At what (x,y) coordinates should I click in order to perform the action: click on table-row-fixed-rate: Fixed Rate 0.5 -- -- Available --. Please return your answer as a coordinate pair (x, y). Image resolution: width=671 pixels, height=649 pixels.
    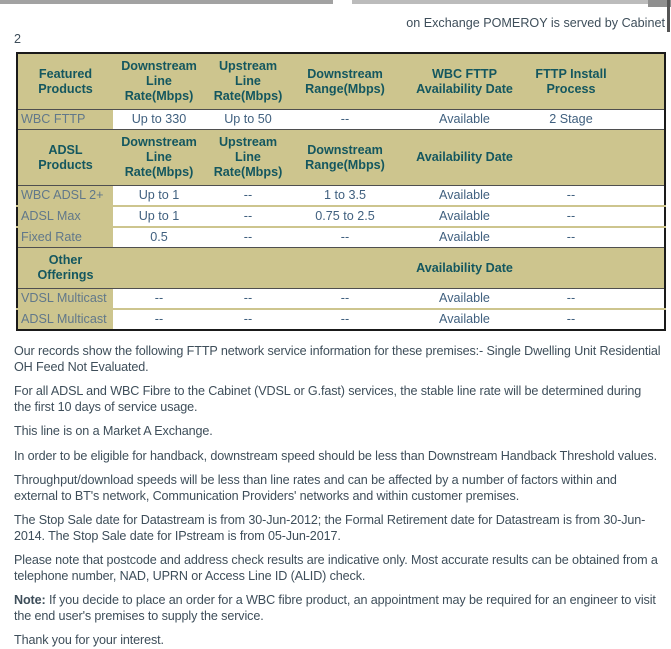
    Looking at the image, I should click on (341, 237).